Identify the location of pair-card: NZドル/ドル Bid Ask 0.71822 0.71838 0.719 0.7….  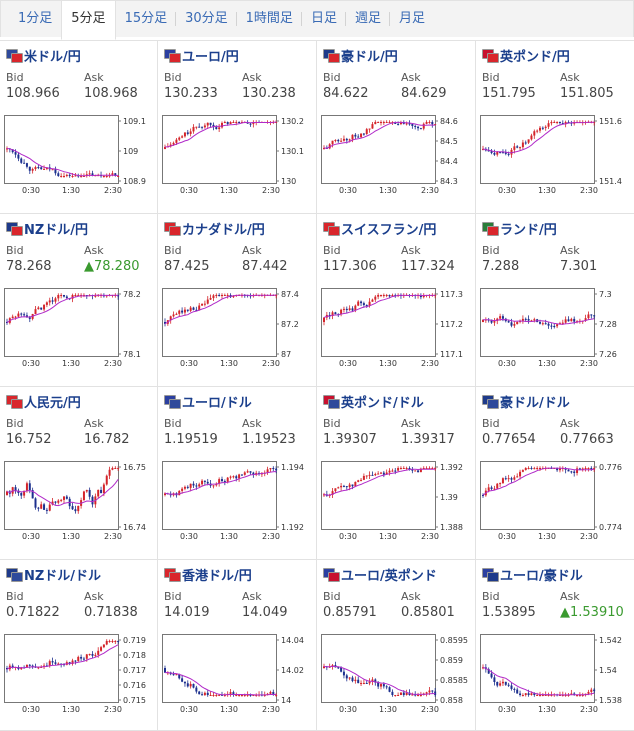
(79, 645).